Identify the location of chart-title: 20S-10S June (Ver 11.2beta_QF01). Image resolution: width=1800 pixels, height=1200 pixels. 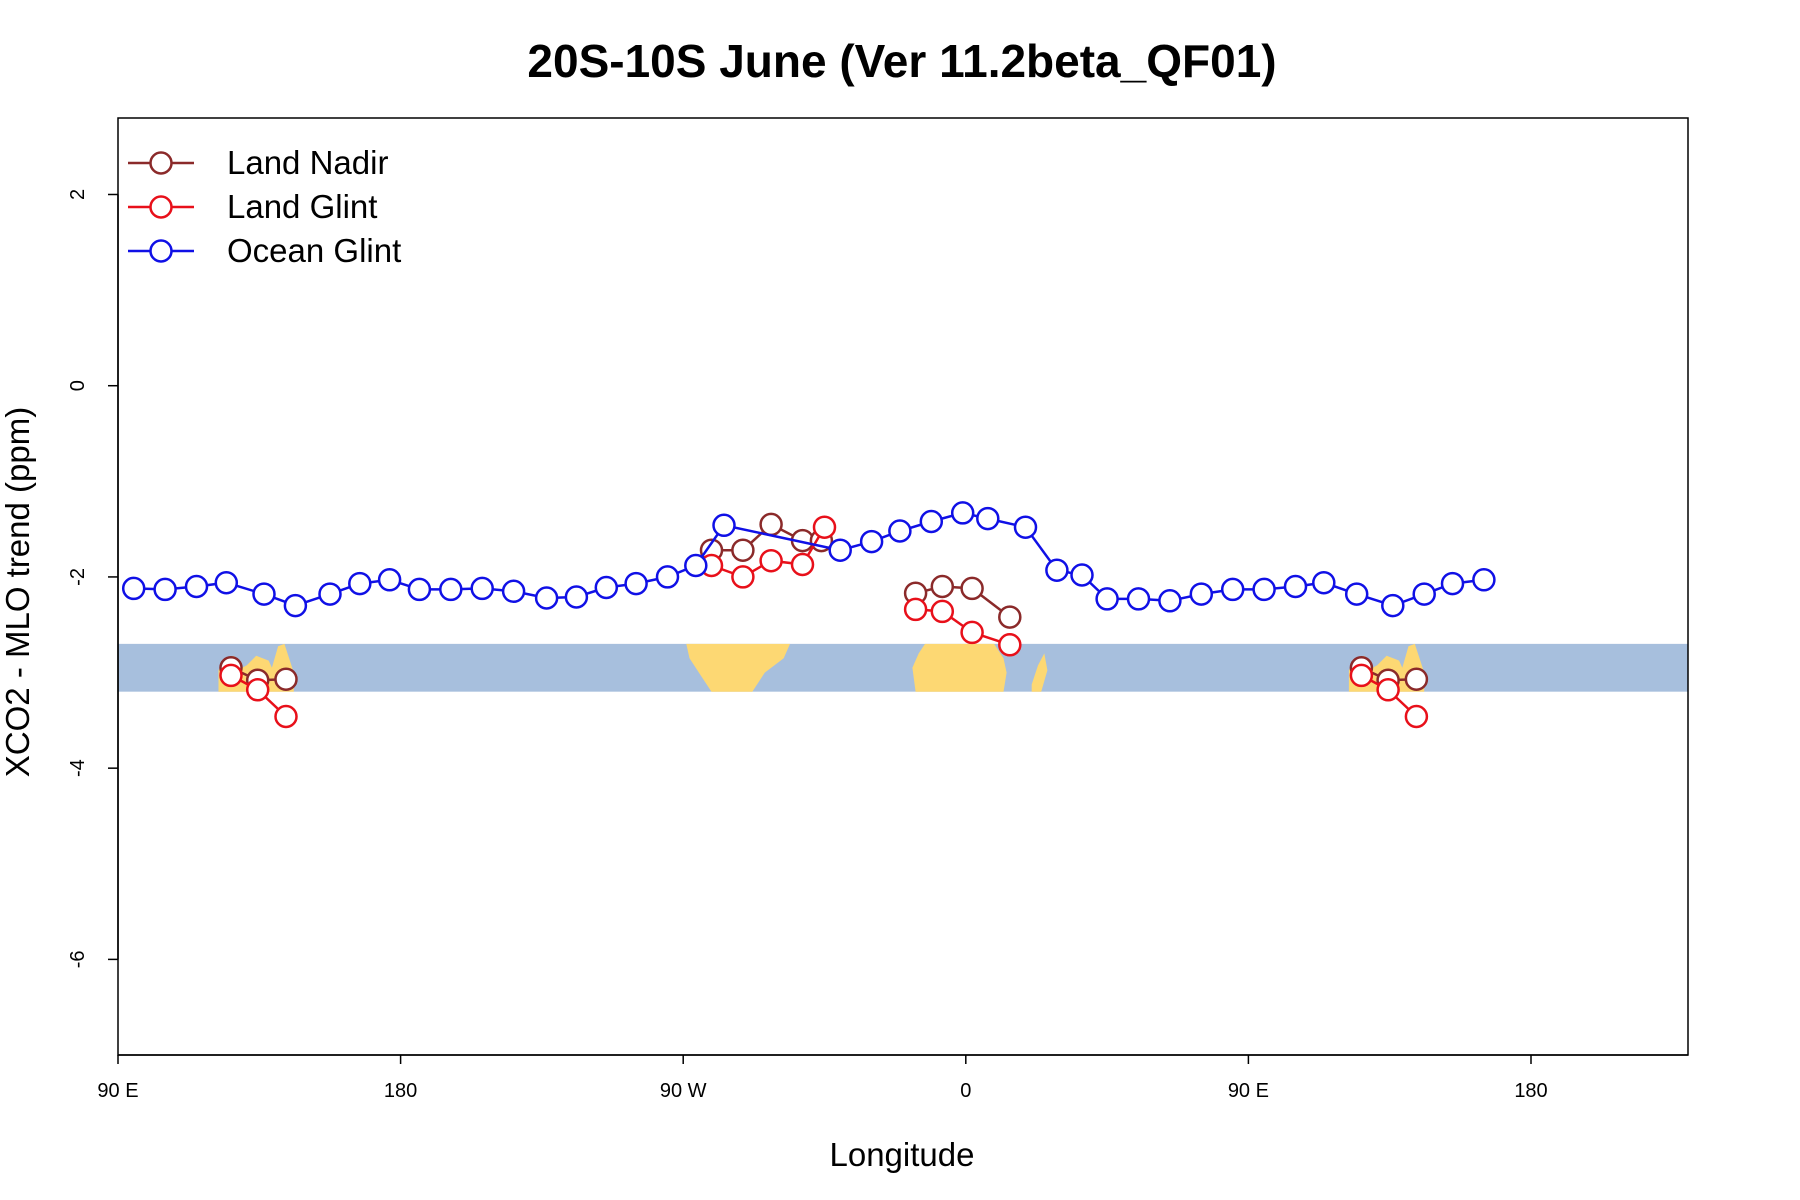
(901, 61).